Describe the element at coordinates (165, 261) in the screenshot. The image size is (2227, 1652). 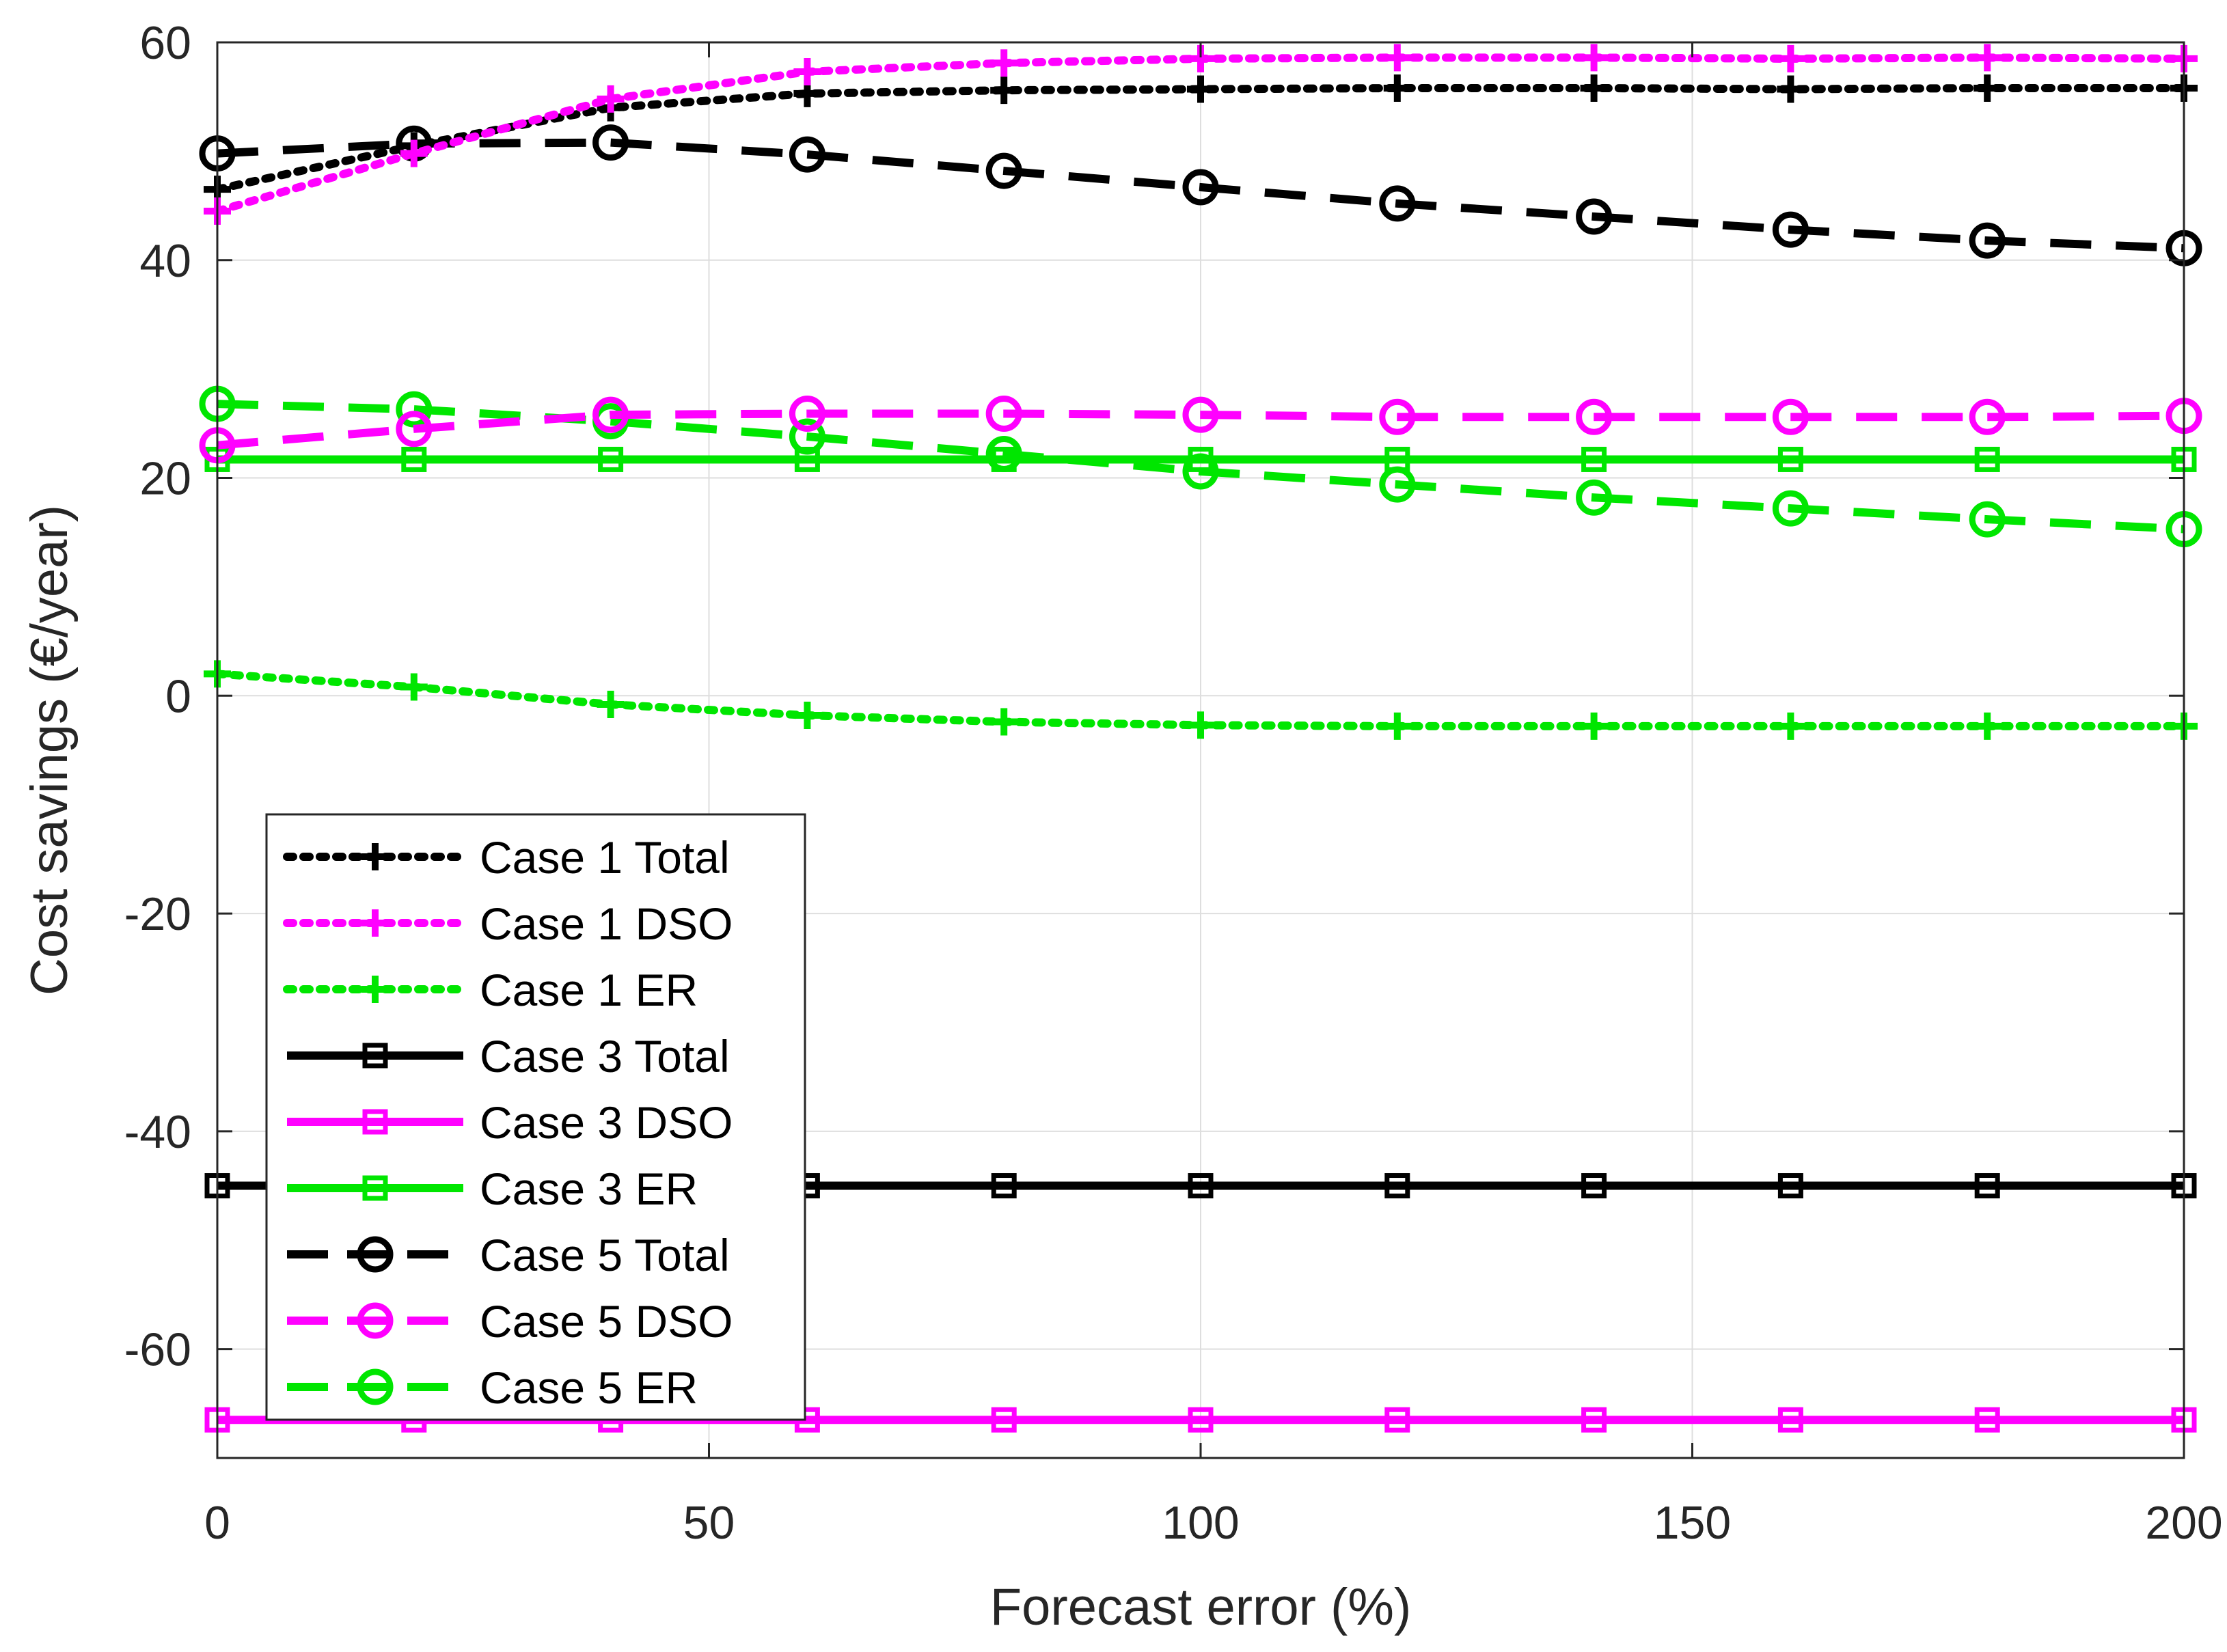
I see `y-tick-label: 40` at that location.